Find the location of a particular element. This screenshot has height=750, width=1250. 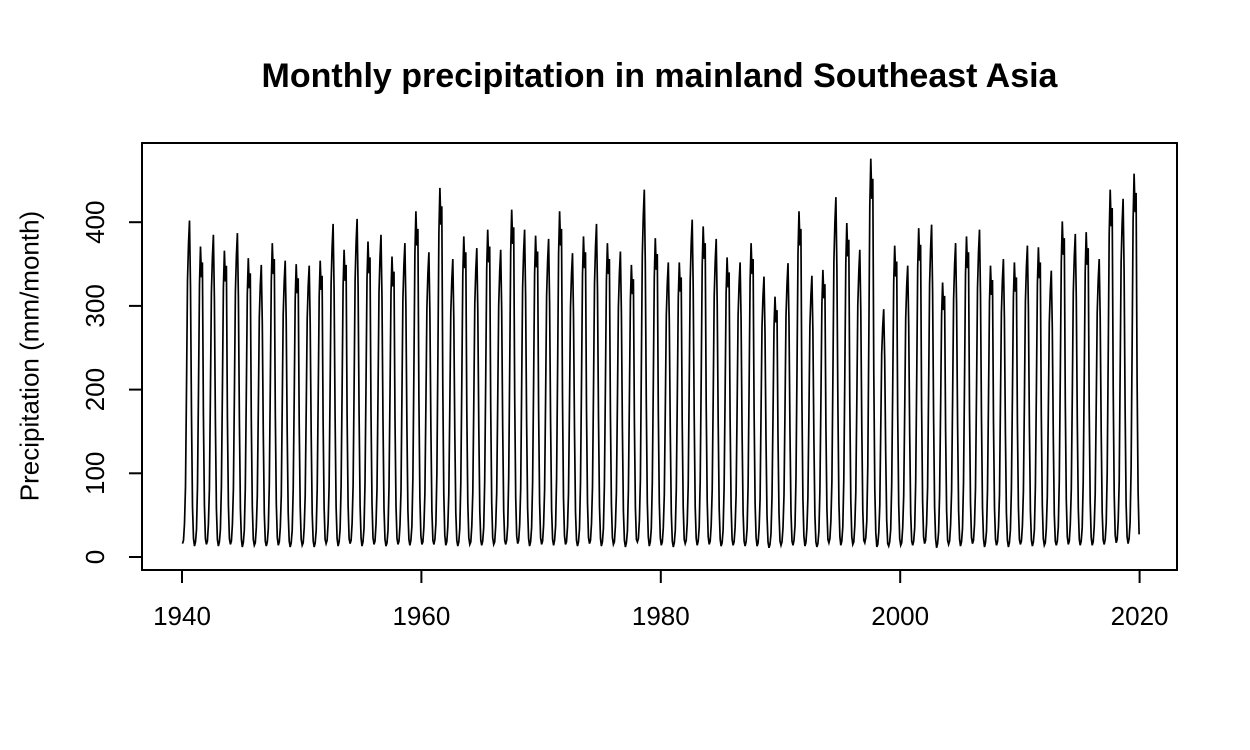

y-tick-label: 0 is located at coordinates (95, 557).